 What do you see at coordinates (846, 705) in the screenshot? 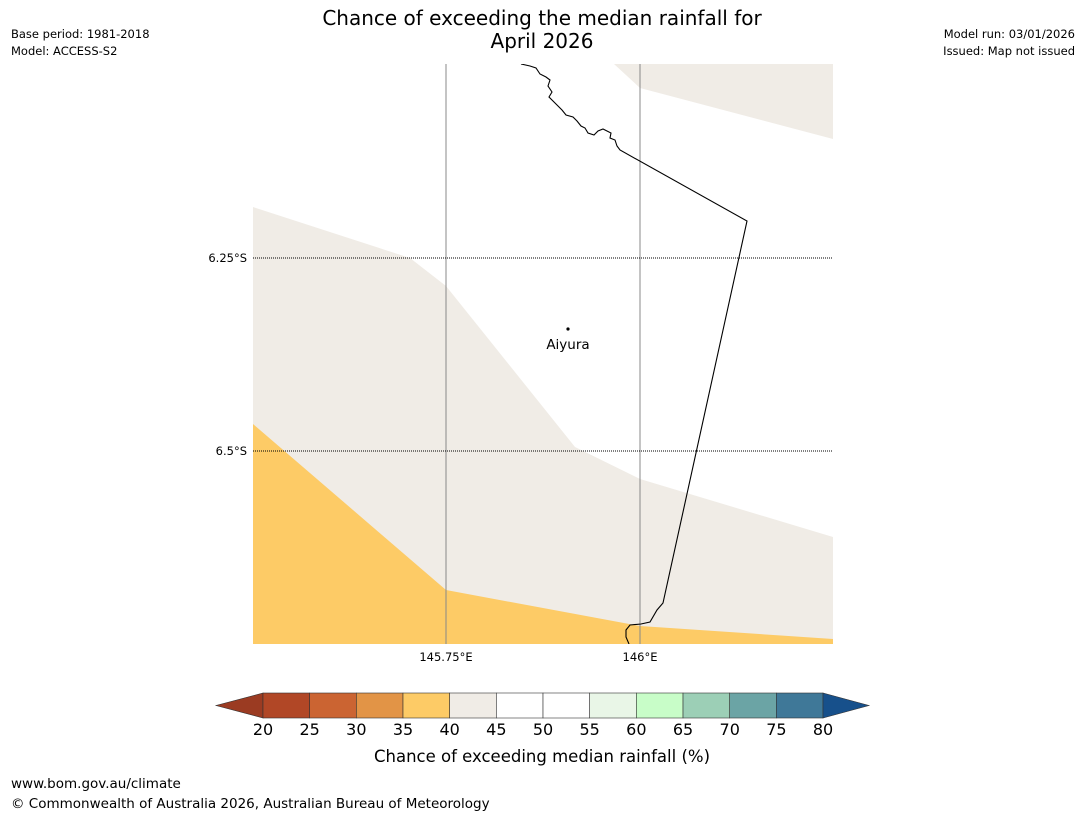
I see `colorbar-above-arrow` at bounding box center [846, 705].